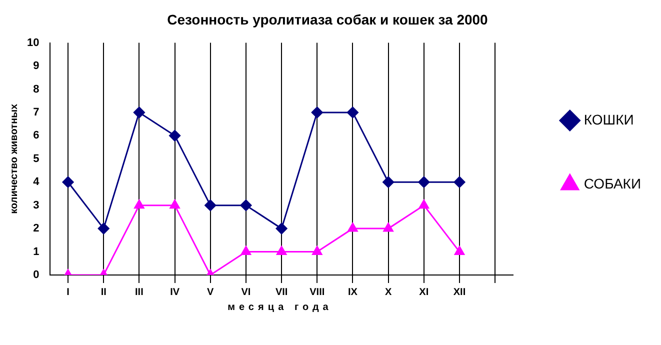 The image size is (661, 345). I want to click on x-tick-label: V, so click(210, 292).